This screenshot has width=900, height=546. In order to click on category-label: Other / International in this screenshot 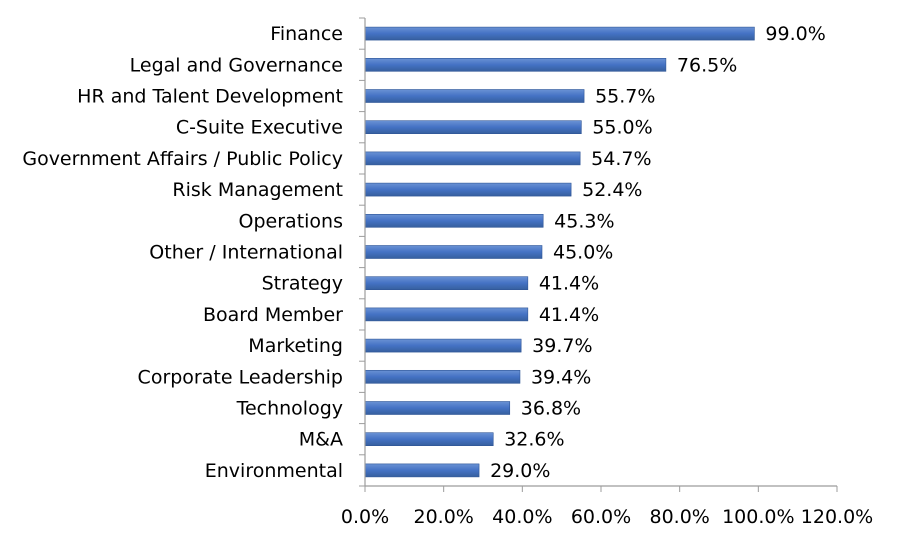, I will do `click(246, 253)`.